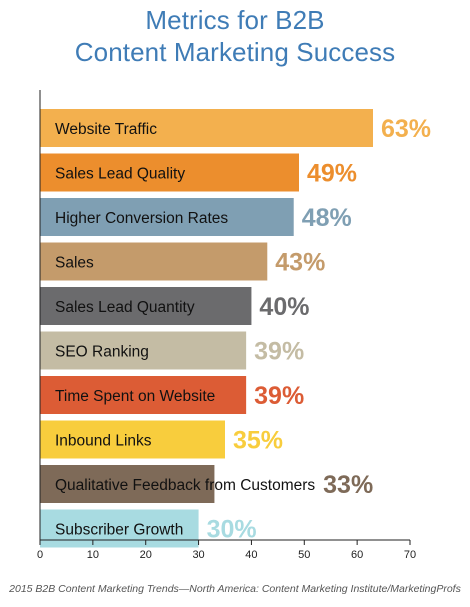 This screenshot has height=607, width=470. What do you see at coordinates (198, 555) in the screenshot?
I see `x-tick-label-30: 30` at bounding box center [198, 555].